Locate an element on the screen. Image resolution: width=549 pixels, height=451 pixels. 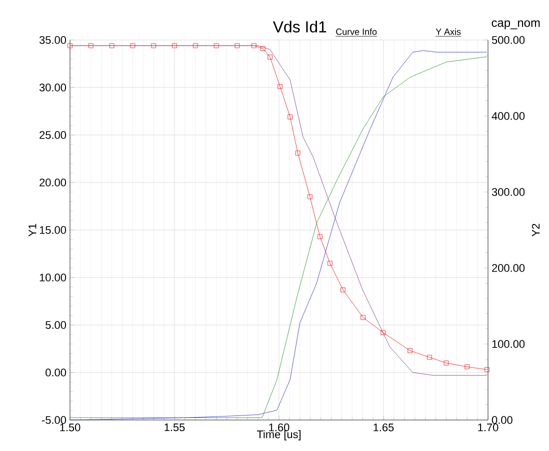
y-tick-label: 15.00 is located at coordinates (53, 230).